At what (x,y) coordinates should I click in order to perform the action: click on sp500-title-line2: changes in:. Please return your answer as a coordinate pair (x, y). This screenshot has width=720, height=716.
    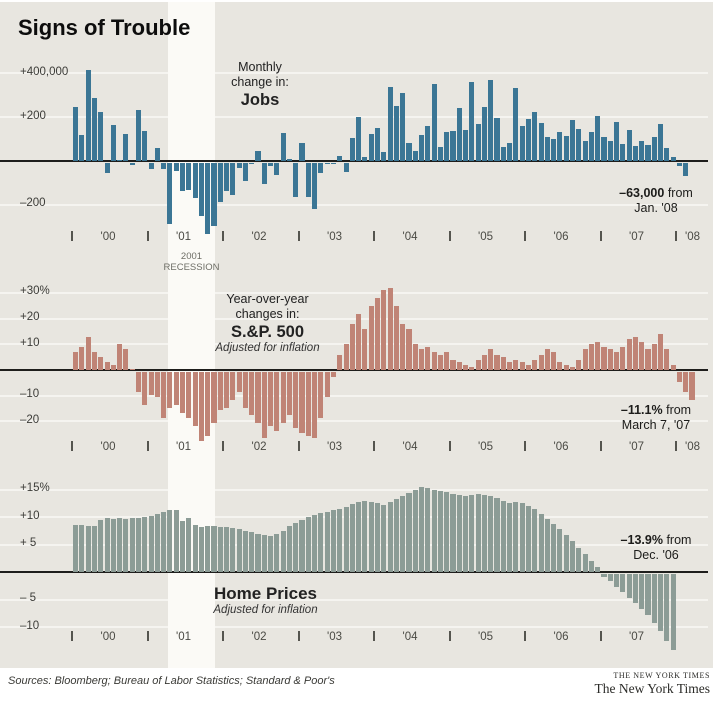
    Looking at the image, I should click on (267, 313).